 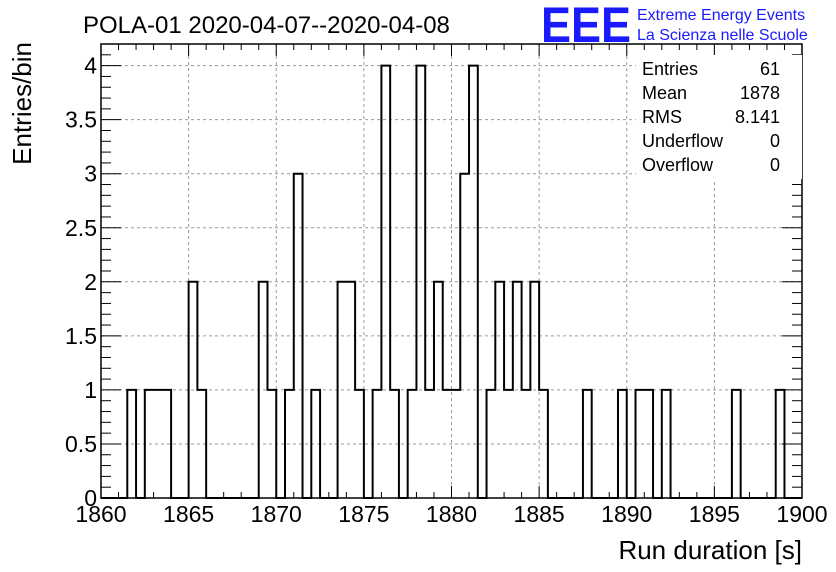 What do you see at coordinates (539, 514) in the screenshot?
I see `x-tick-label: 1885` at bounding box center [539, 514].